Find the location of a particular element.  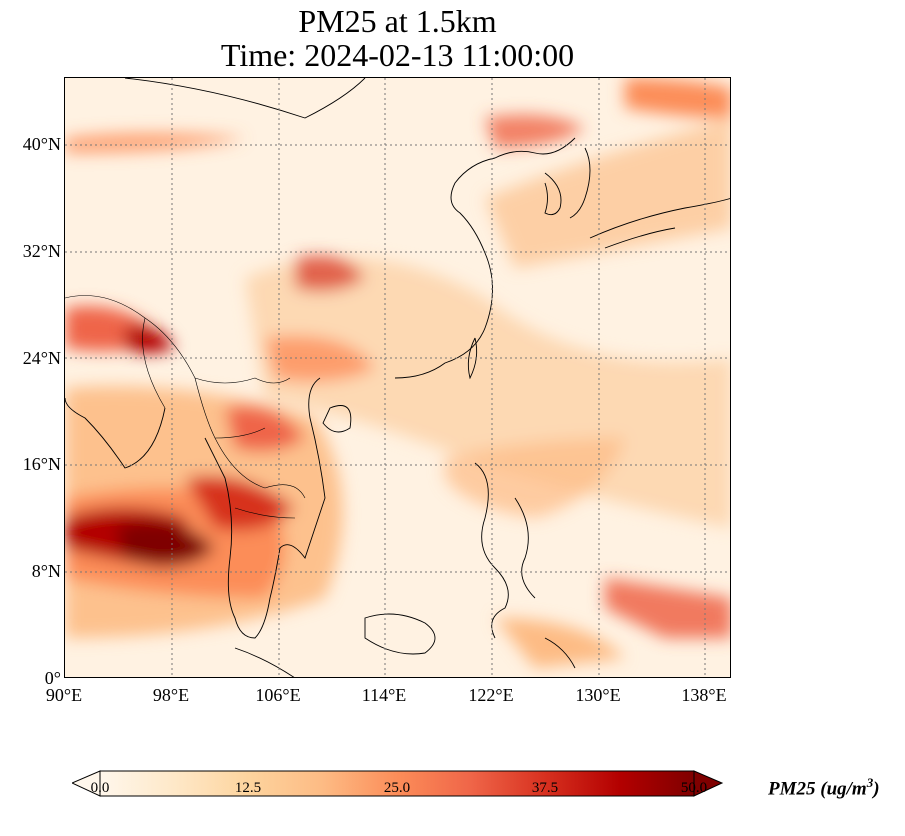

colorbar-extend-max is located at coordinates (708, 783).